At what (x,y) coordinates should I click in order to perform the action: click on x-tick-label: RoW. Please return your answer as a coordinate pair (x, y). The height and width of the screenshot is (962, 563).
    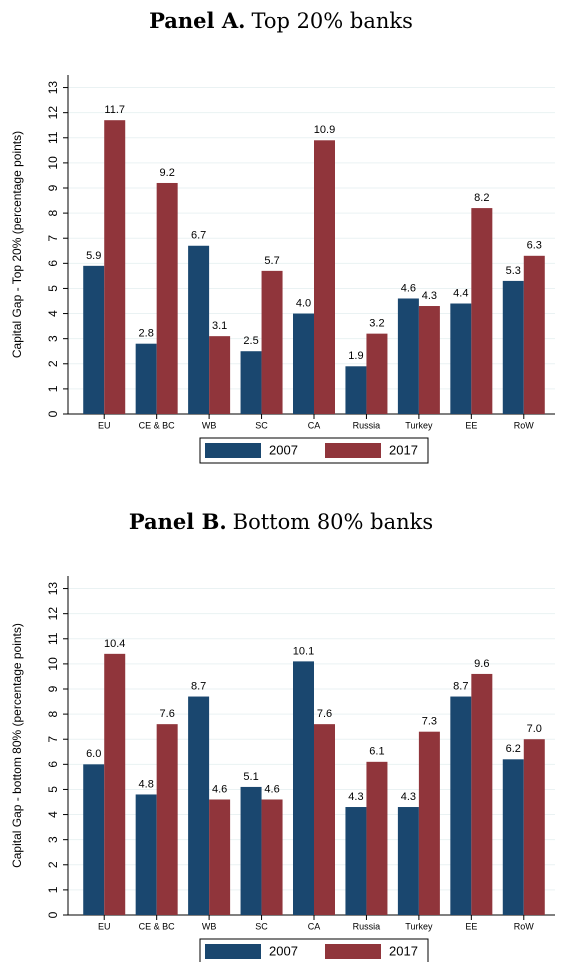
    Looking at the image, I should click on (524, 926).